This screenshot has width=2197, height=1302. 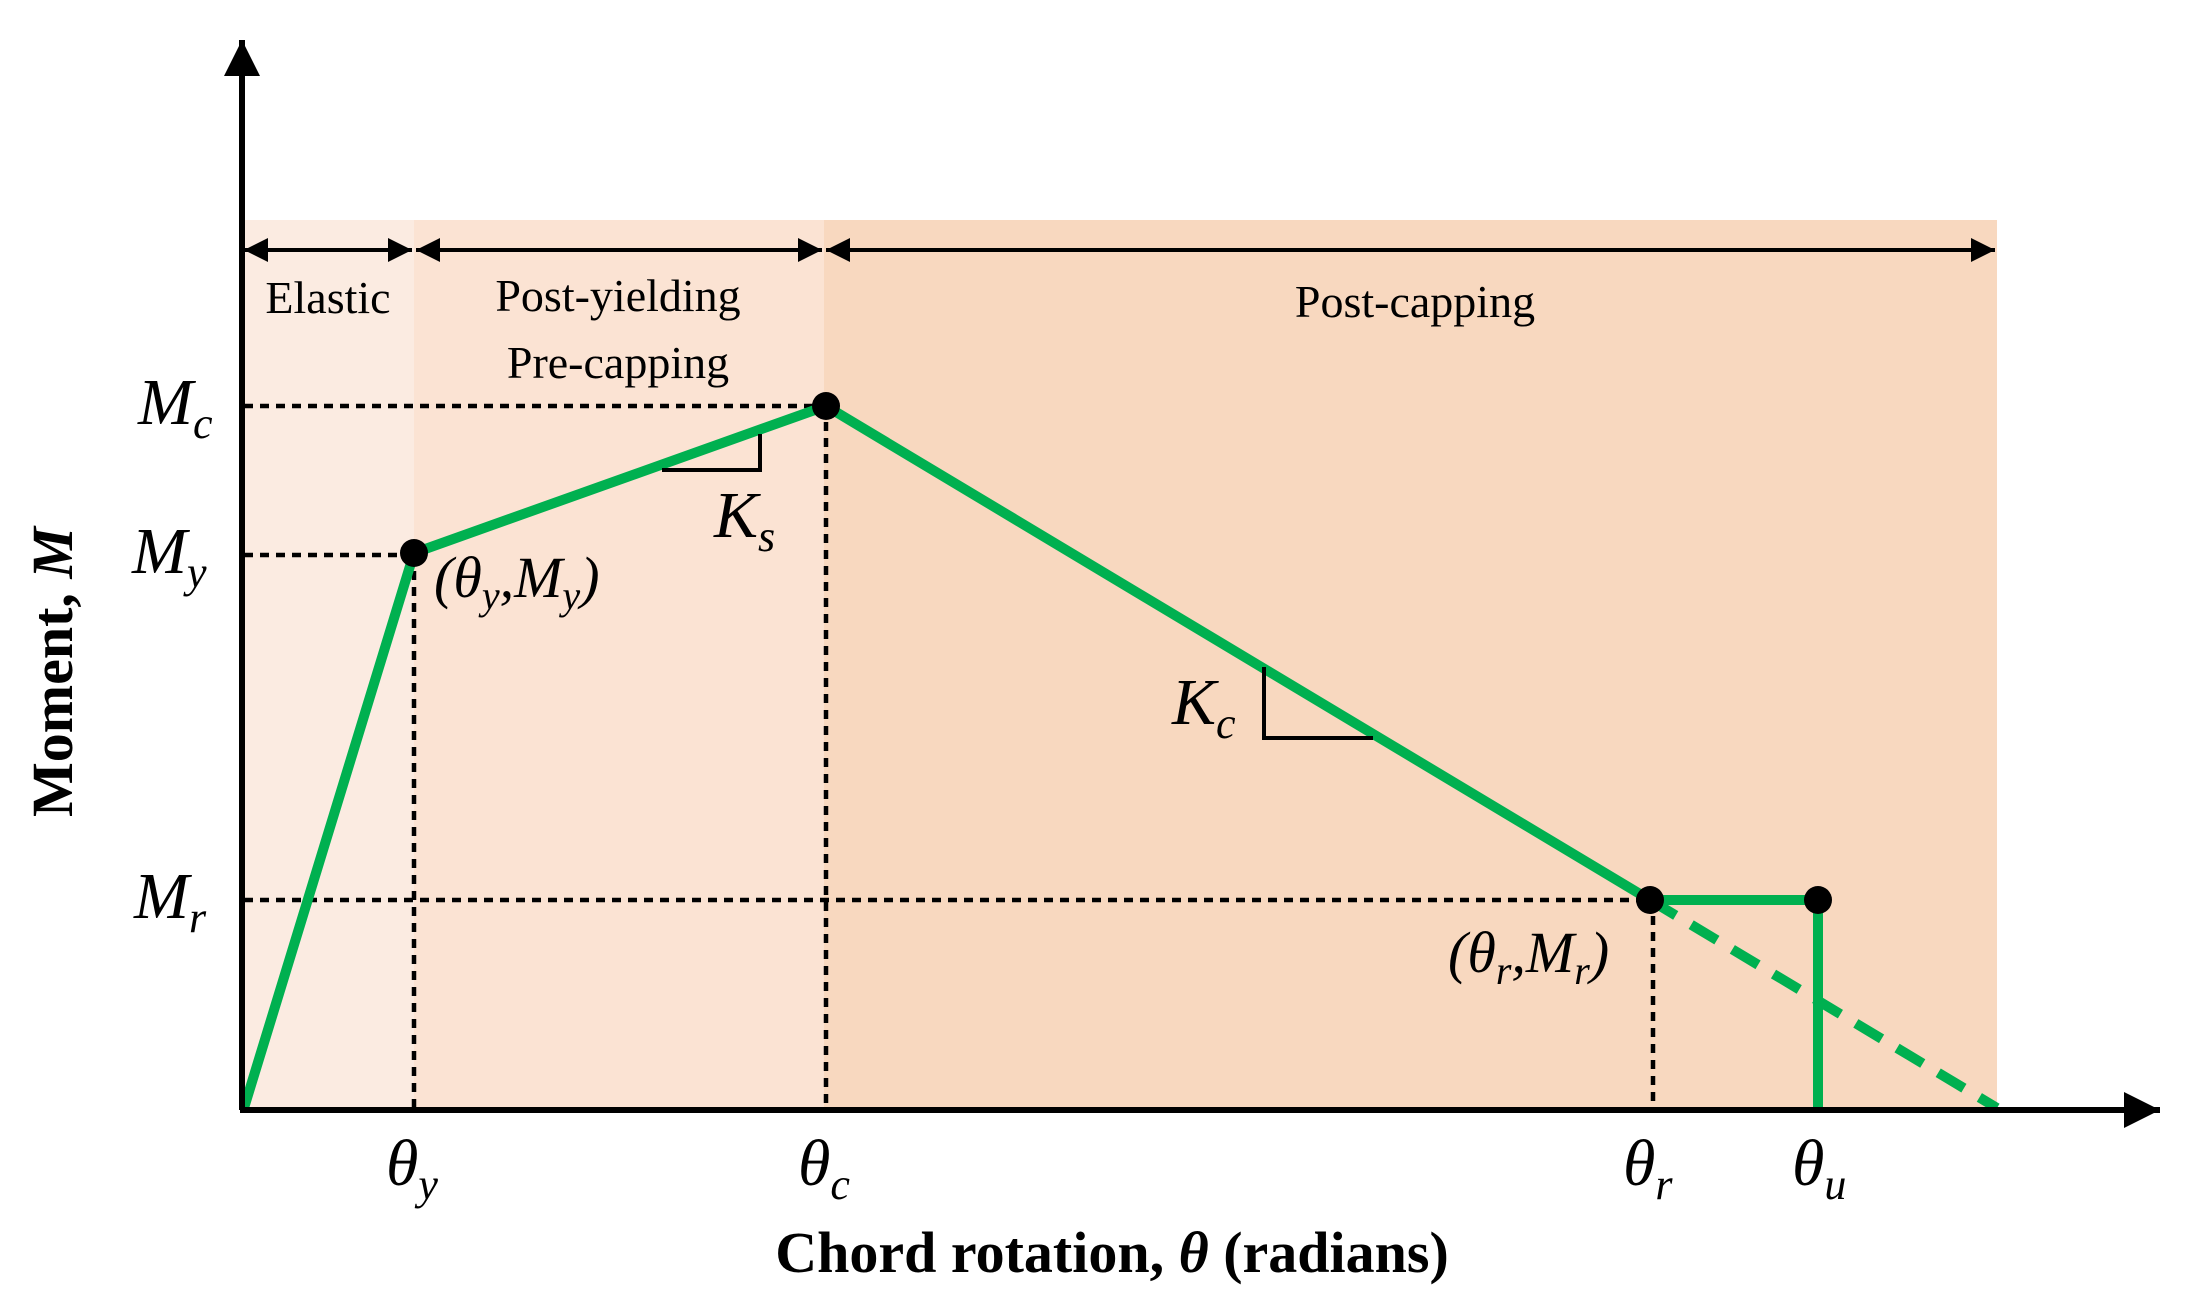 I want to click on region-label-post-yielding: Post-yielding, so click(x=617, y=295).